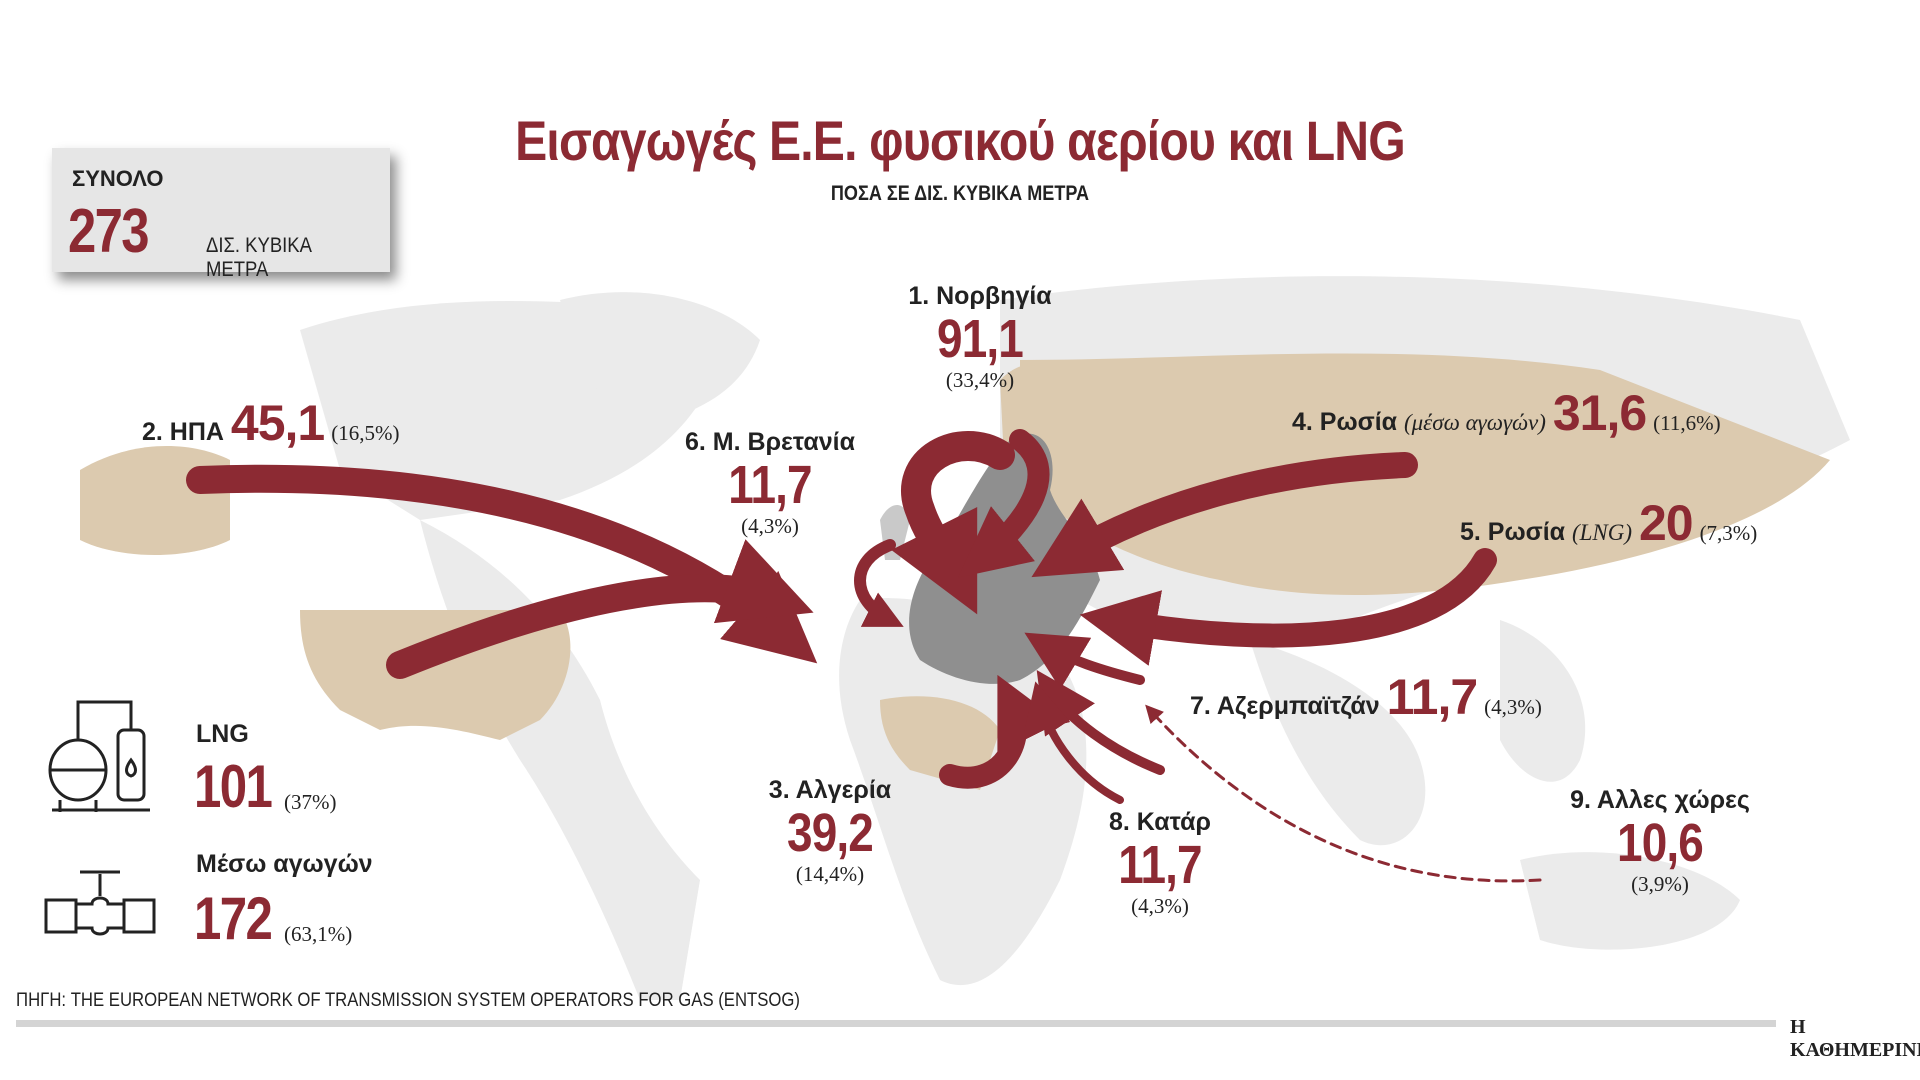  I want to click on arrow-usa-lower, so click(600, 609).